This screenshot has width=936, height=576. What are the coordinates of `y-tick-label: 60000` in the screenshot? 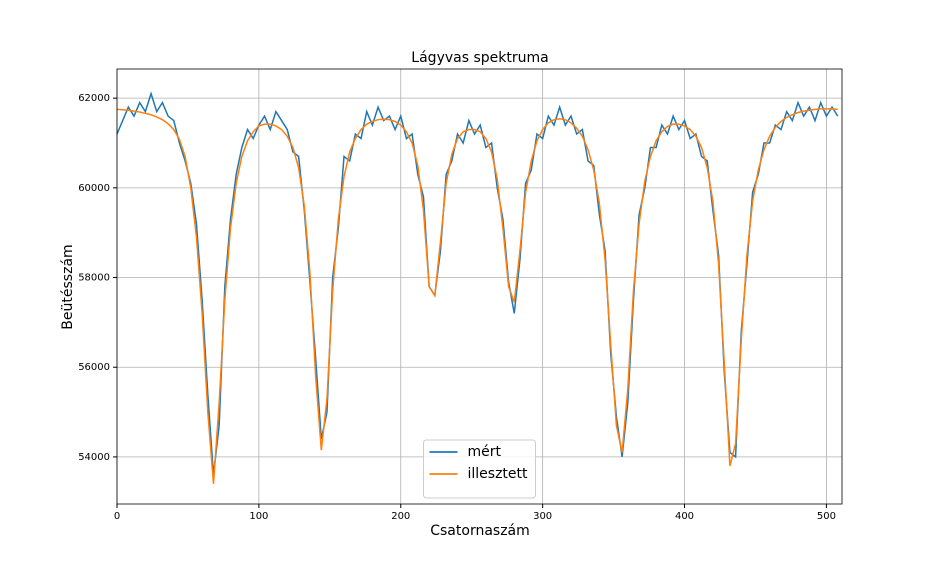 It's located at (94, 188).